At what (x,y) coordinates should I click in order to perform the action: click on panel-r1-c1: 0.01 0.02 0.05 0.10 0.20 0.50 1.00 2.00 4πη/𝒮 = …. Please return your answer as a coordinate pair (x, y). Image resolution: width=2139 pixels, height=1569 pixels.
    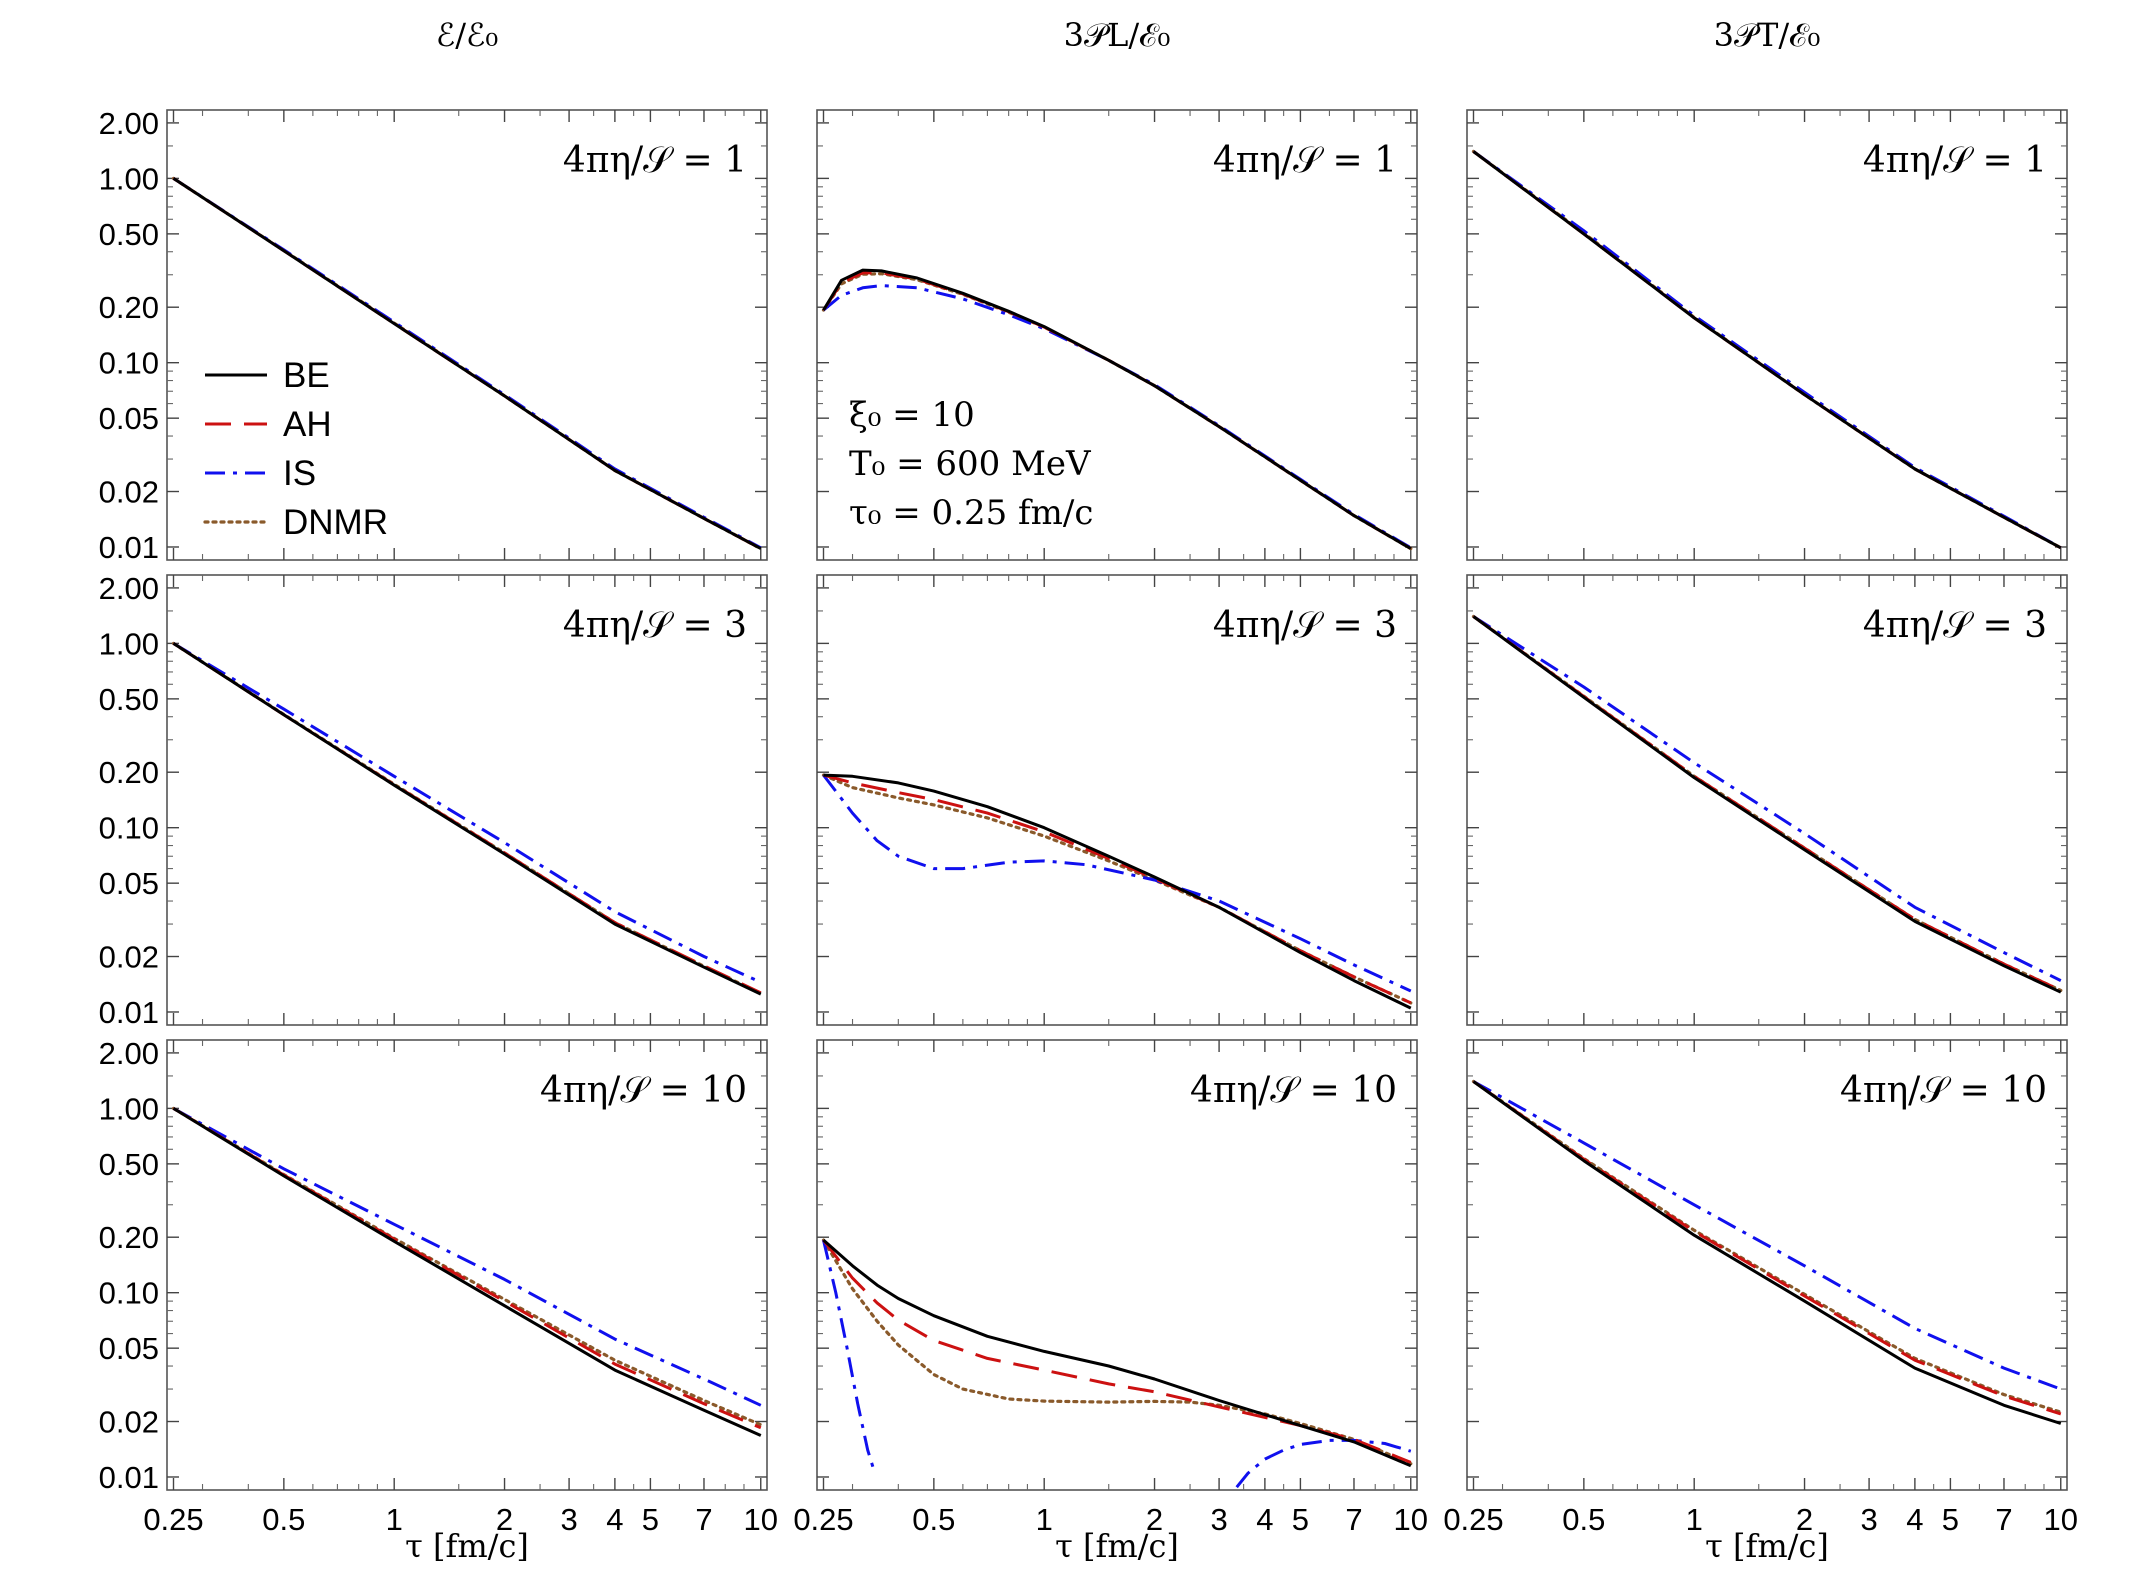
    Looking at the image, I should click on (433, 335).